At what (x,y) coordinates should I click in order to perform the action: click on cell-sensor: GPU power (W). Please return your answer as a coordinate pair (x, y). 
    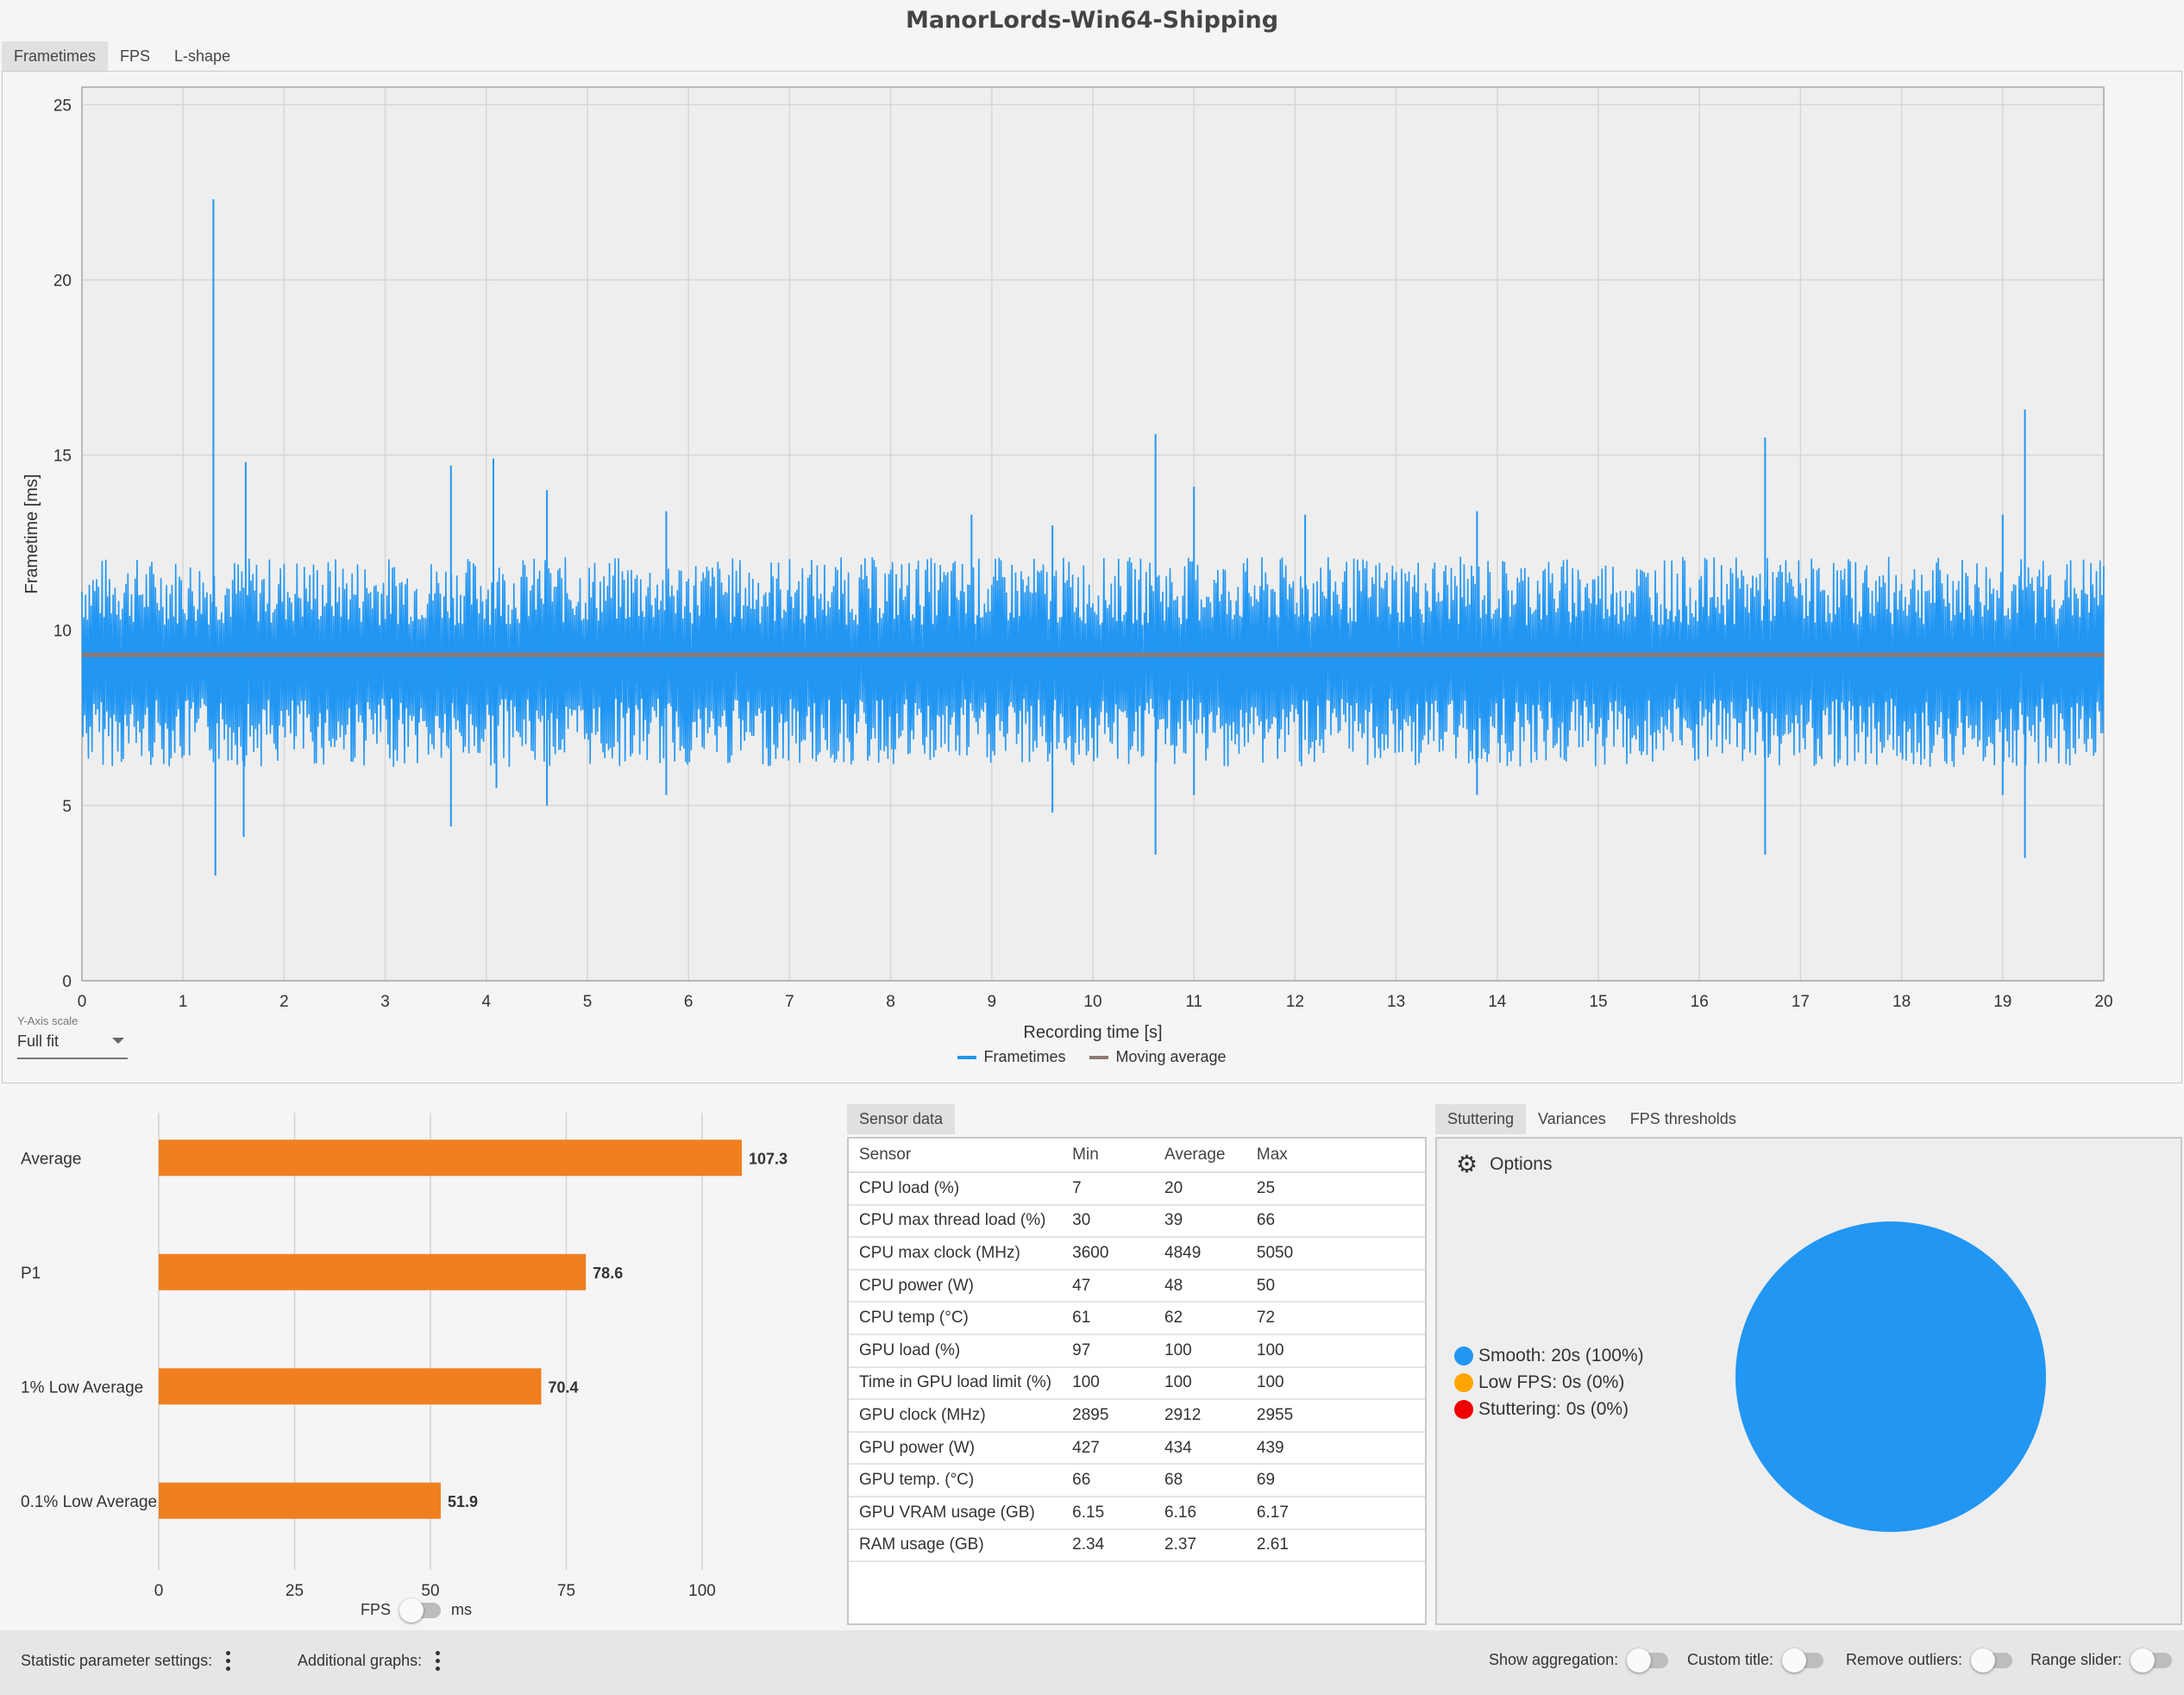
    Looking at the image, I should click on (956, 1448).